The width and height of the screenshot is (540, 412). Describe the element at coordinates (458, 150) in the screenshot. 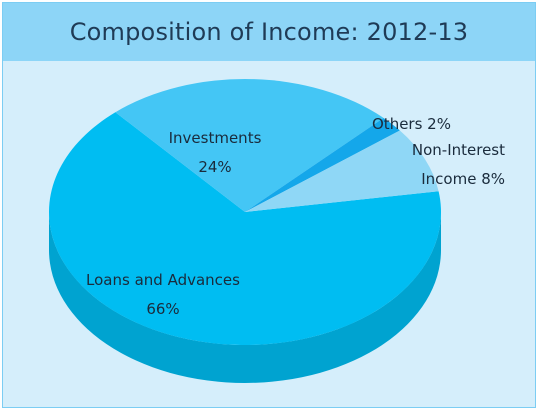

I see `slice-label-3-0: Non-Interest` at that location.